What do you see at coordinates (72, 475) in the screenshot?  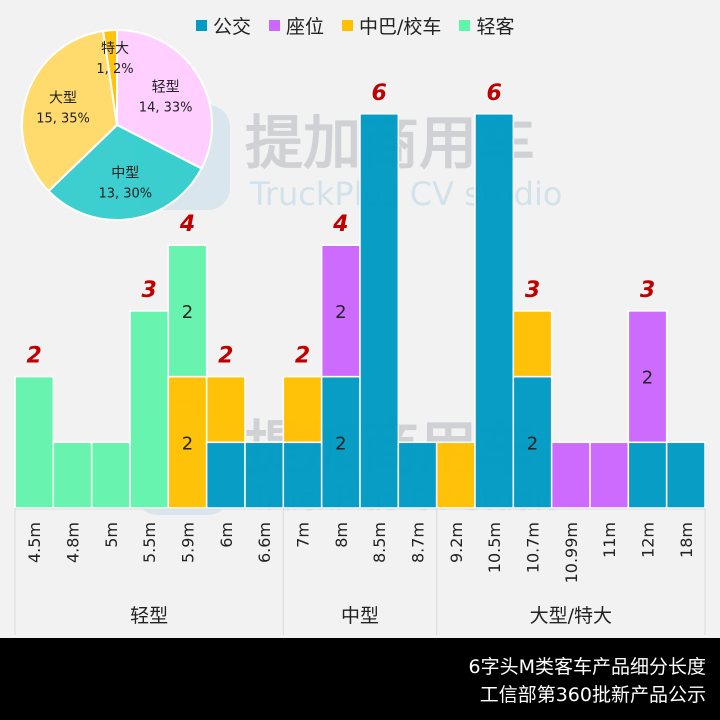 I see `bar-segment-4.8m-轻客` at bounding box center [72, 475].